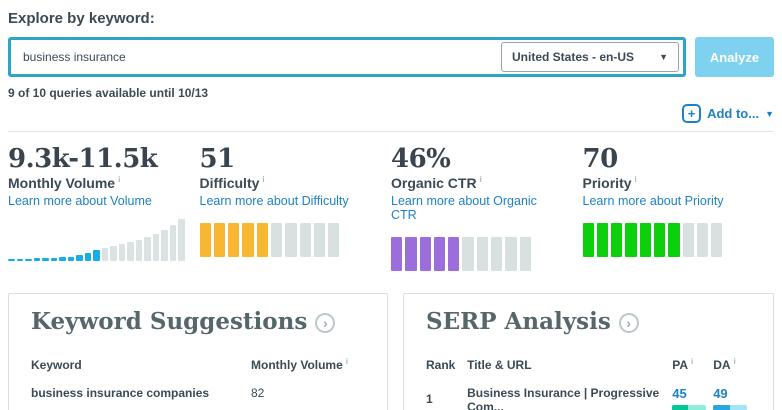 The width and height of the screenshot is (782, 410). I want to click on difficulty-value: 51, so click(217, 159).